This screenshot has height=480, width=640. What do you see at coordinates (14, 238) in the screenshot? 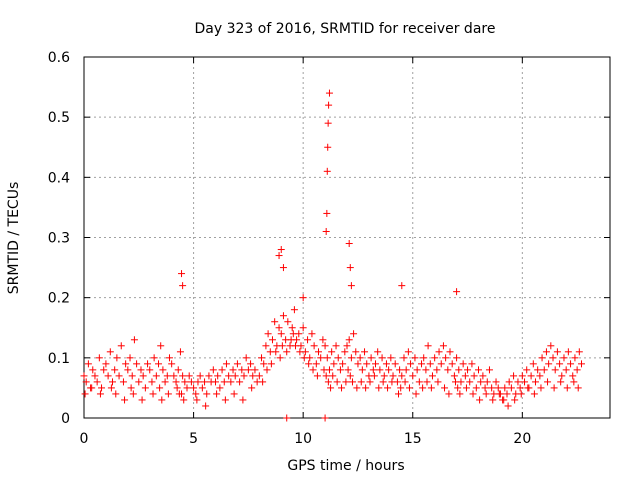
I see `y-axis-label: SRMTID / TECUs` at bounding box center [14, 238].